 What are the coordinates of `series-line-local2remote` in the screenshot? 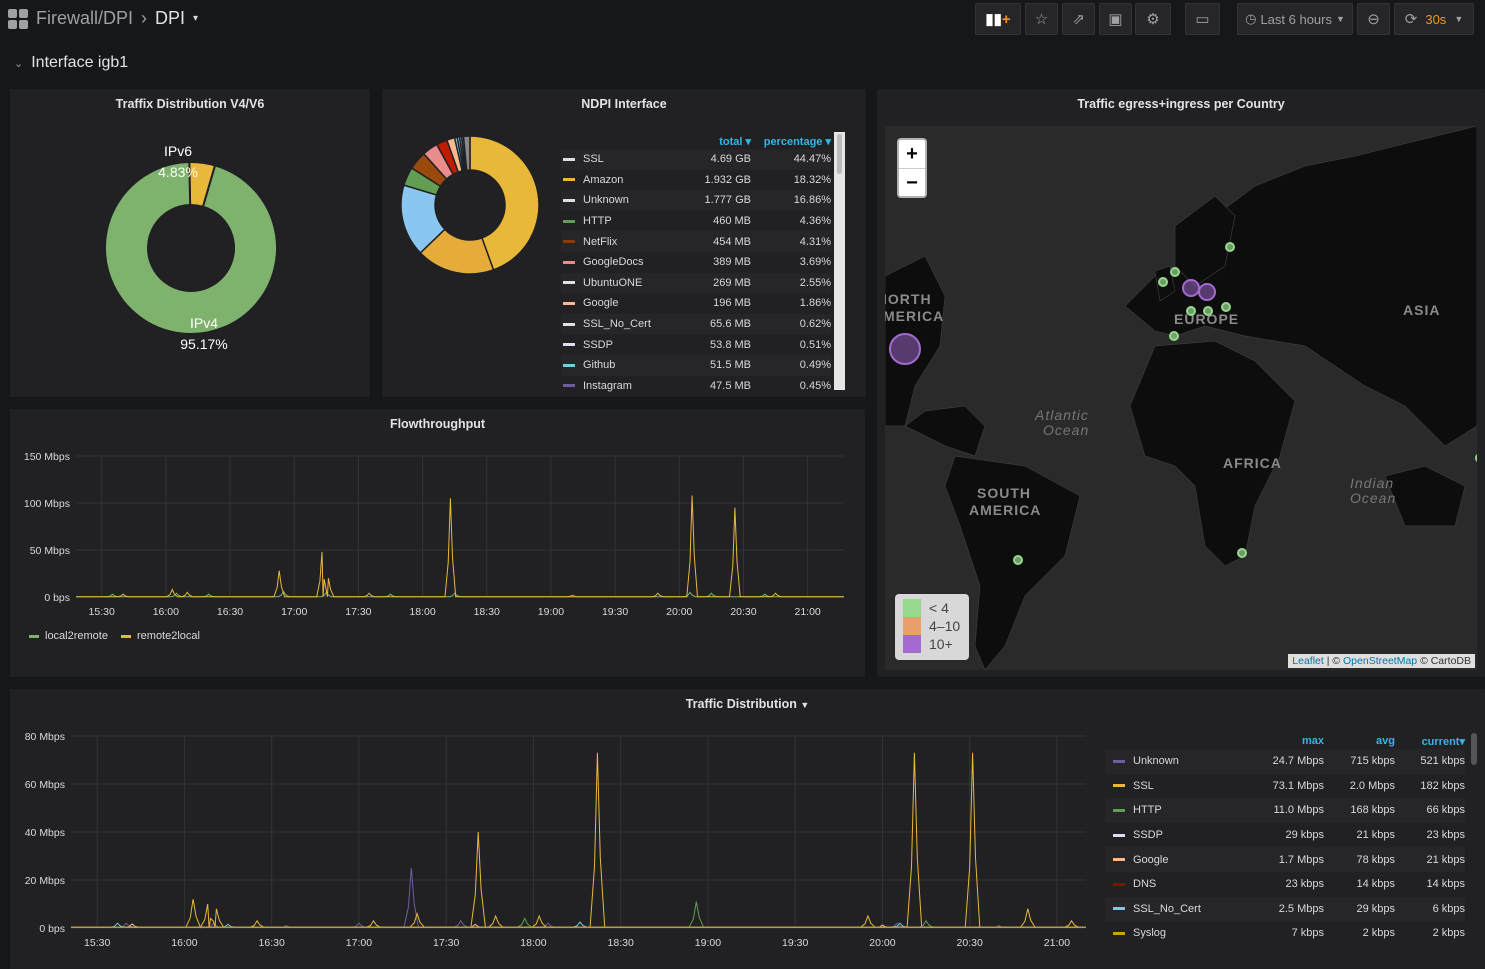 It's located at (460, 594).